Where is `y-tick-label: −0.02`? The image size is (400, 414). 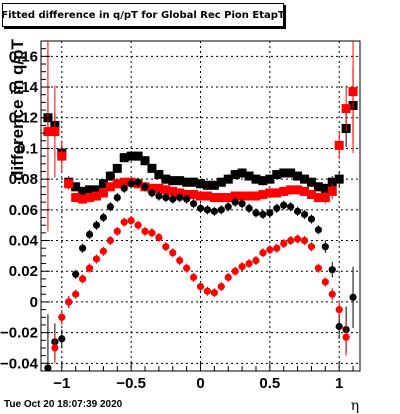
y-tick-label: −0.02 is located at coordinates (19, 333).